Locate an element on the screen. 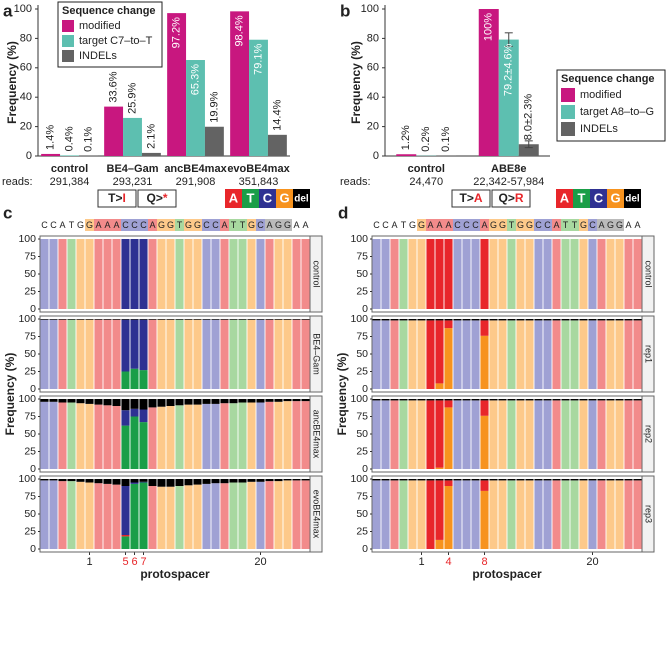 This screenshot has height=672, width=667. annotation-to: R is located at coordinates (519, 198).